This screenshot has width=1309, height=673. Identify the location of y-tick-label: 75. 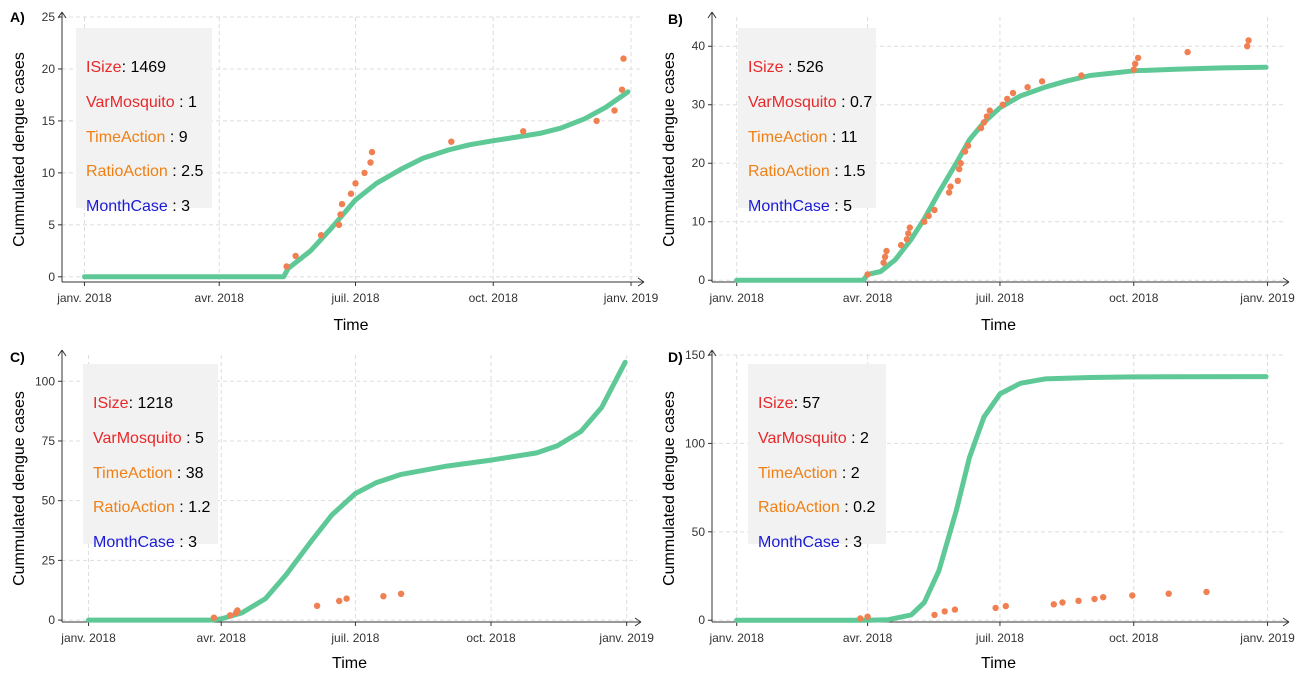
(49, 441).